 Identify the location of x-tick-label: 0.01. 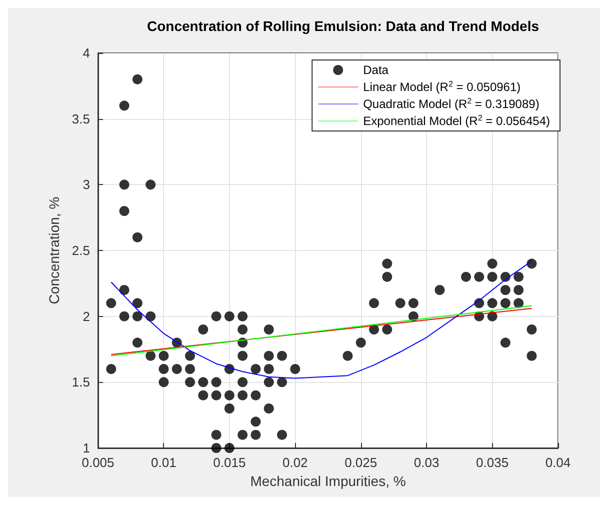
(163, 462).